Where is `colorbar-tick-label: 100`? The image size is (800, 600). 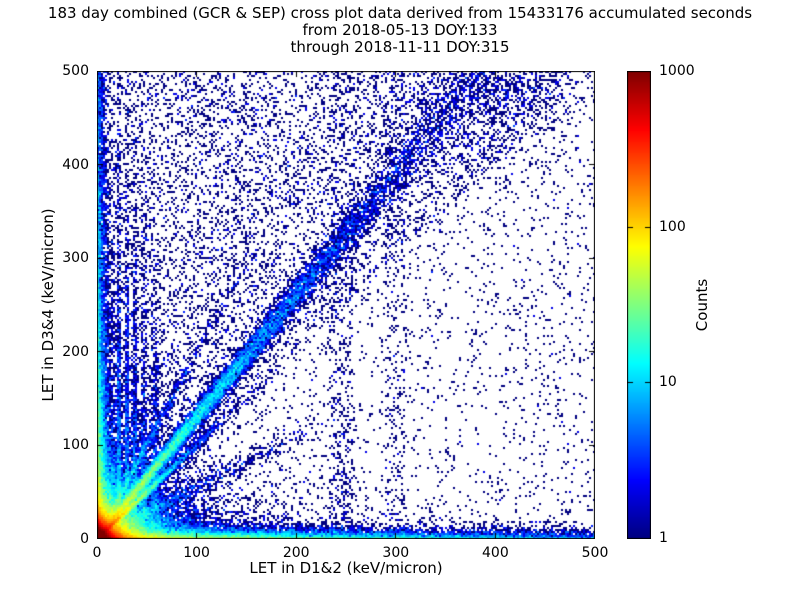 colorbar-tick-label: 100 is located at coordinates (672, 226).